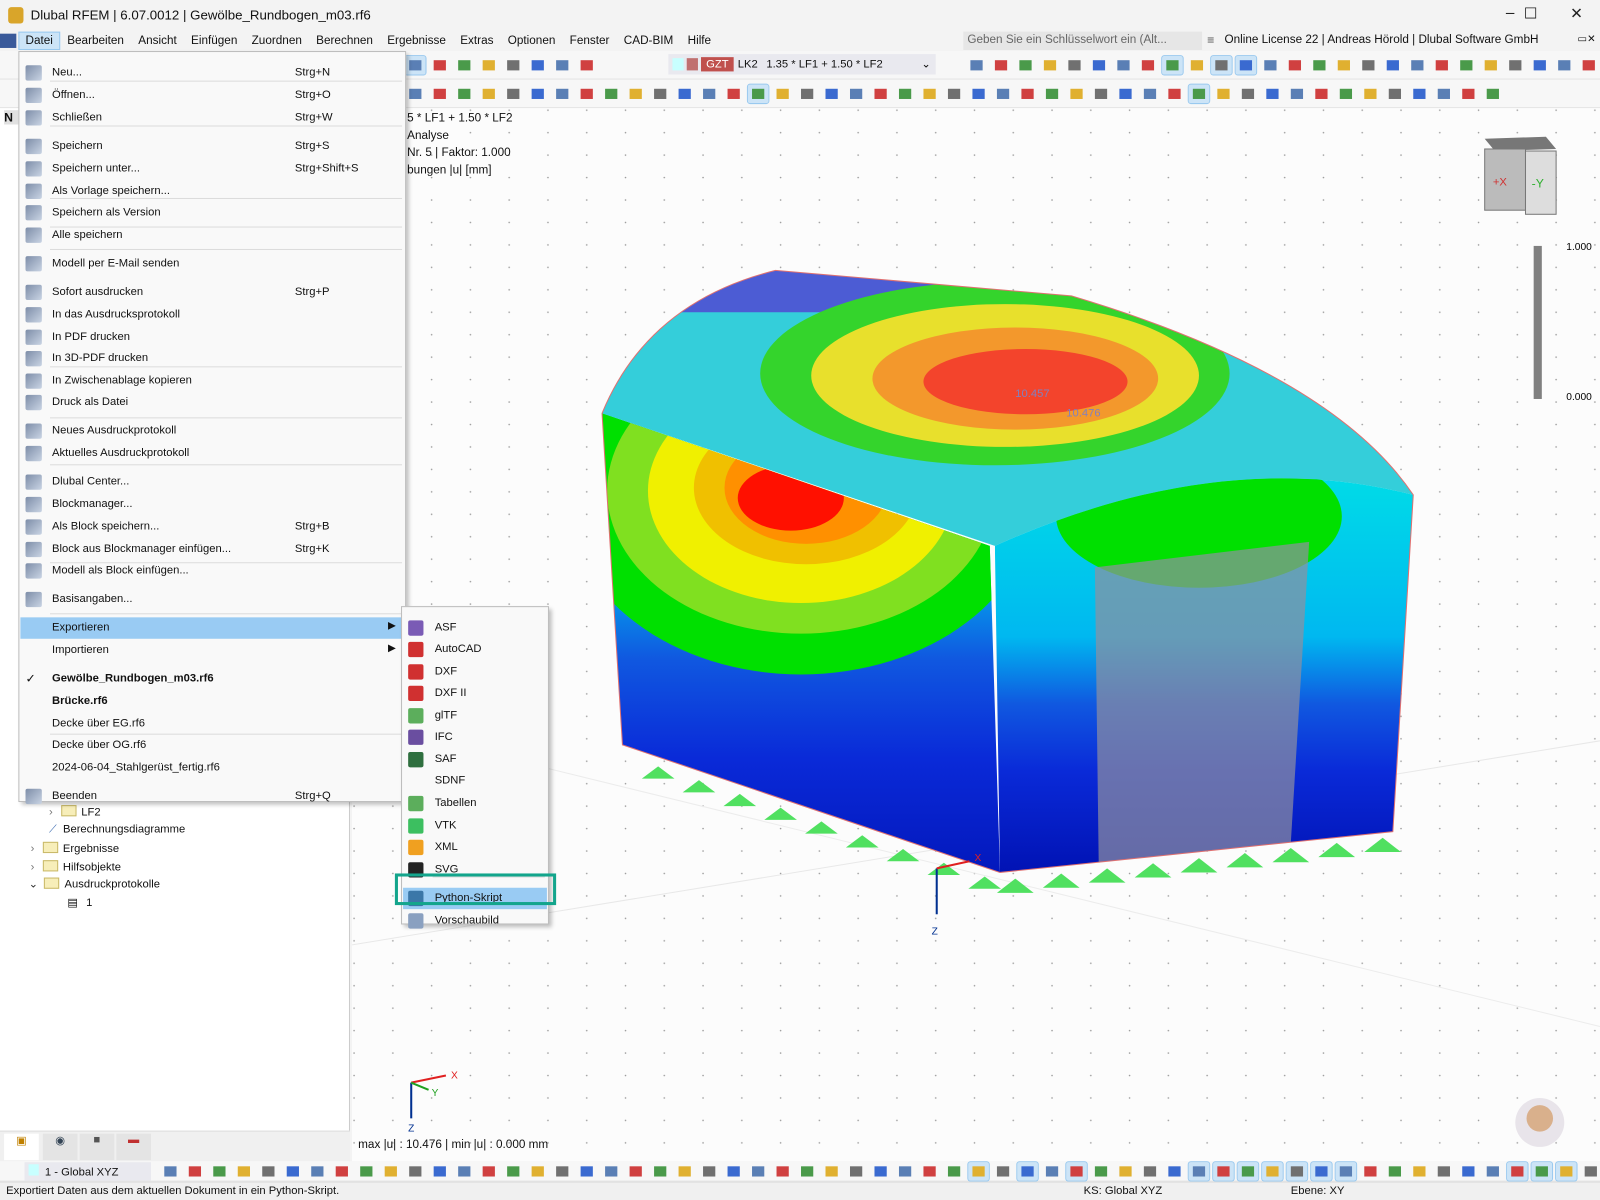  What do you see at coordinates (475, 759) in the screenshot?
I see `export-saf: SAF` at bounding box center [475, 759].